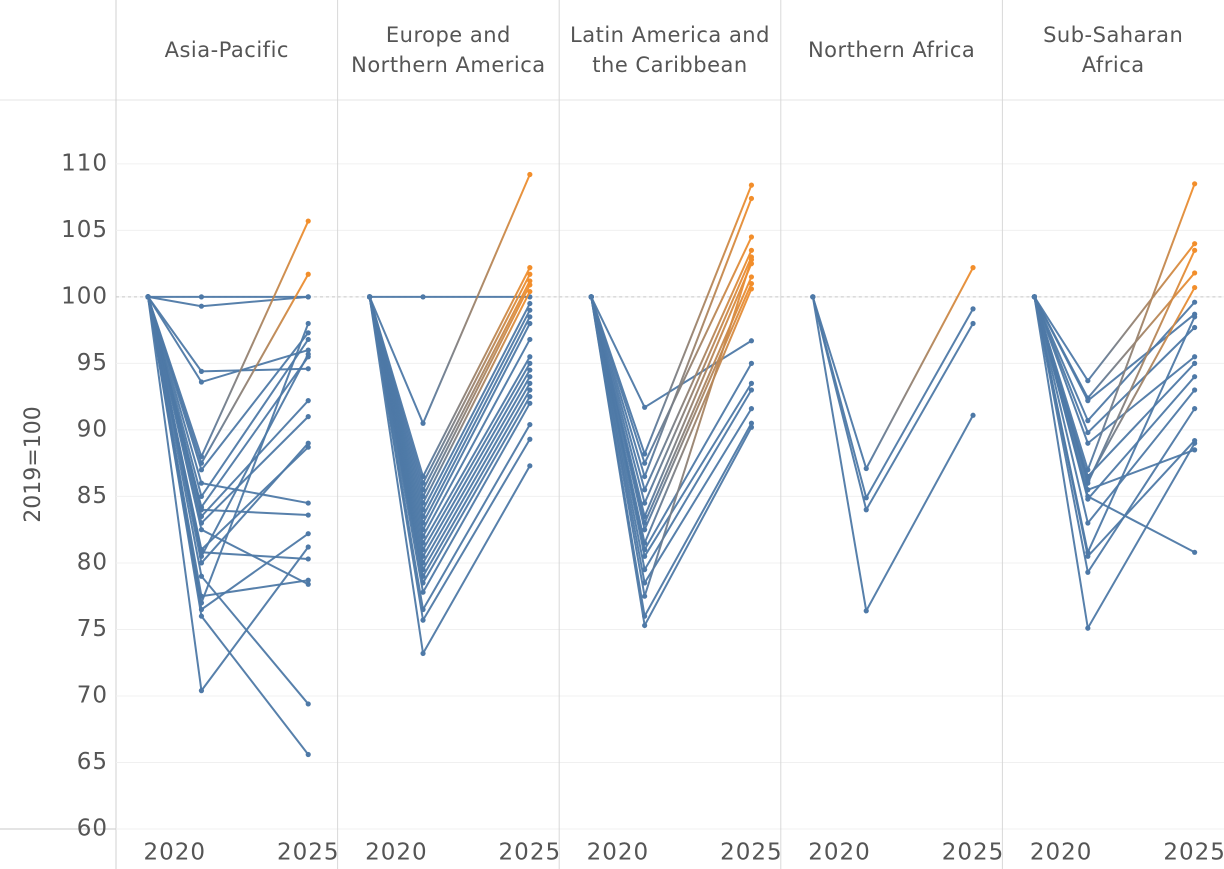 This screenshot has width=1224, height=869. Describe the element at coordinates (670, 50) in the screenshot. I see `panel-title: Latin America and the Caribbean` at that location.